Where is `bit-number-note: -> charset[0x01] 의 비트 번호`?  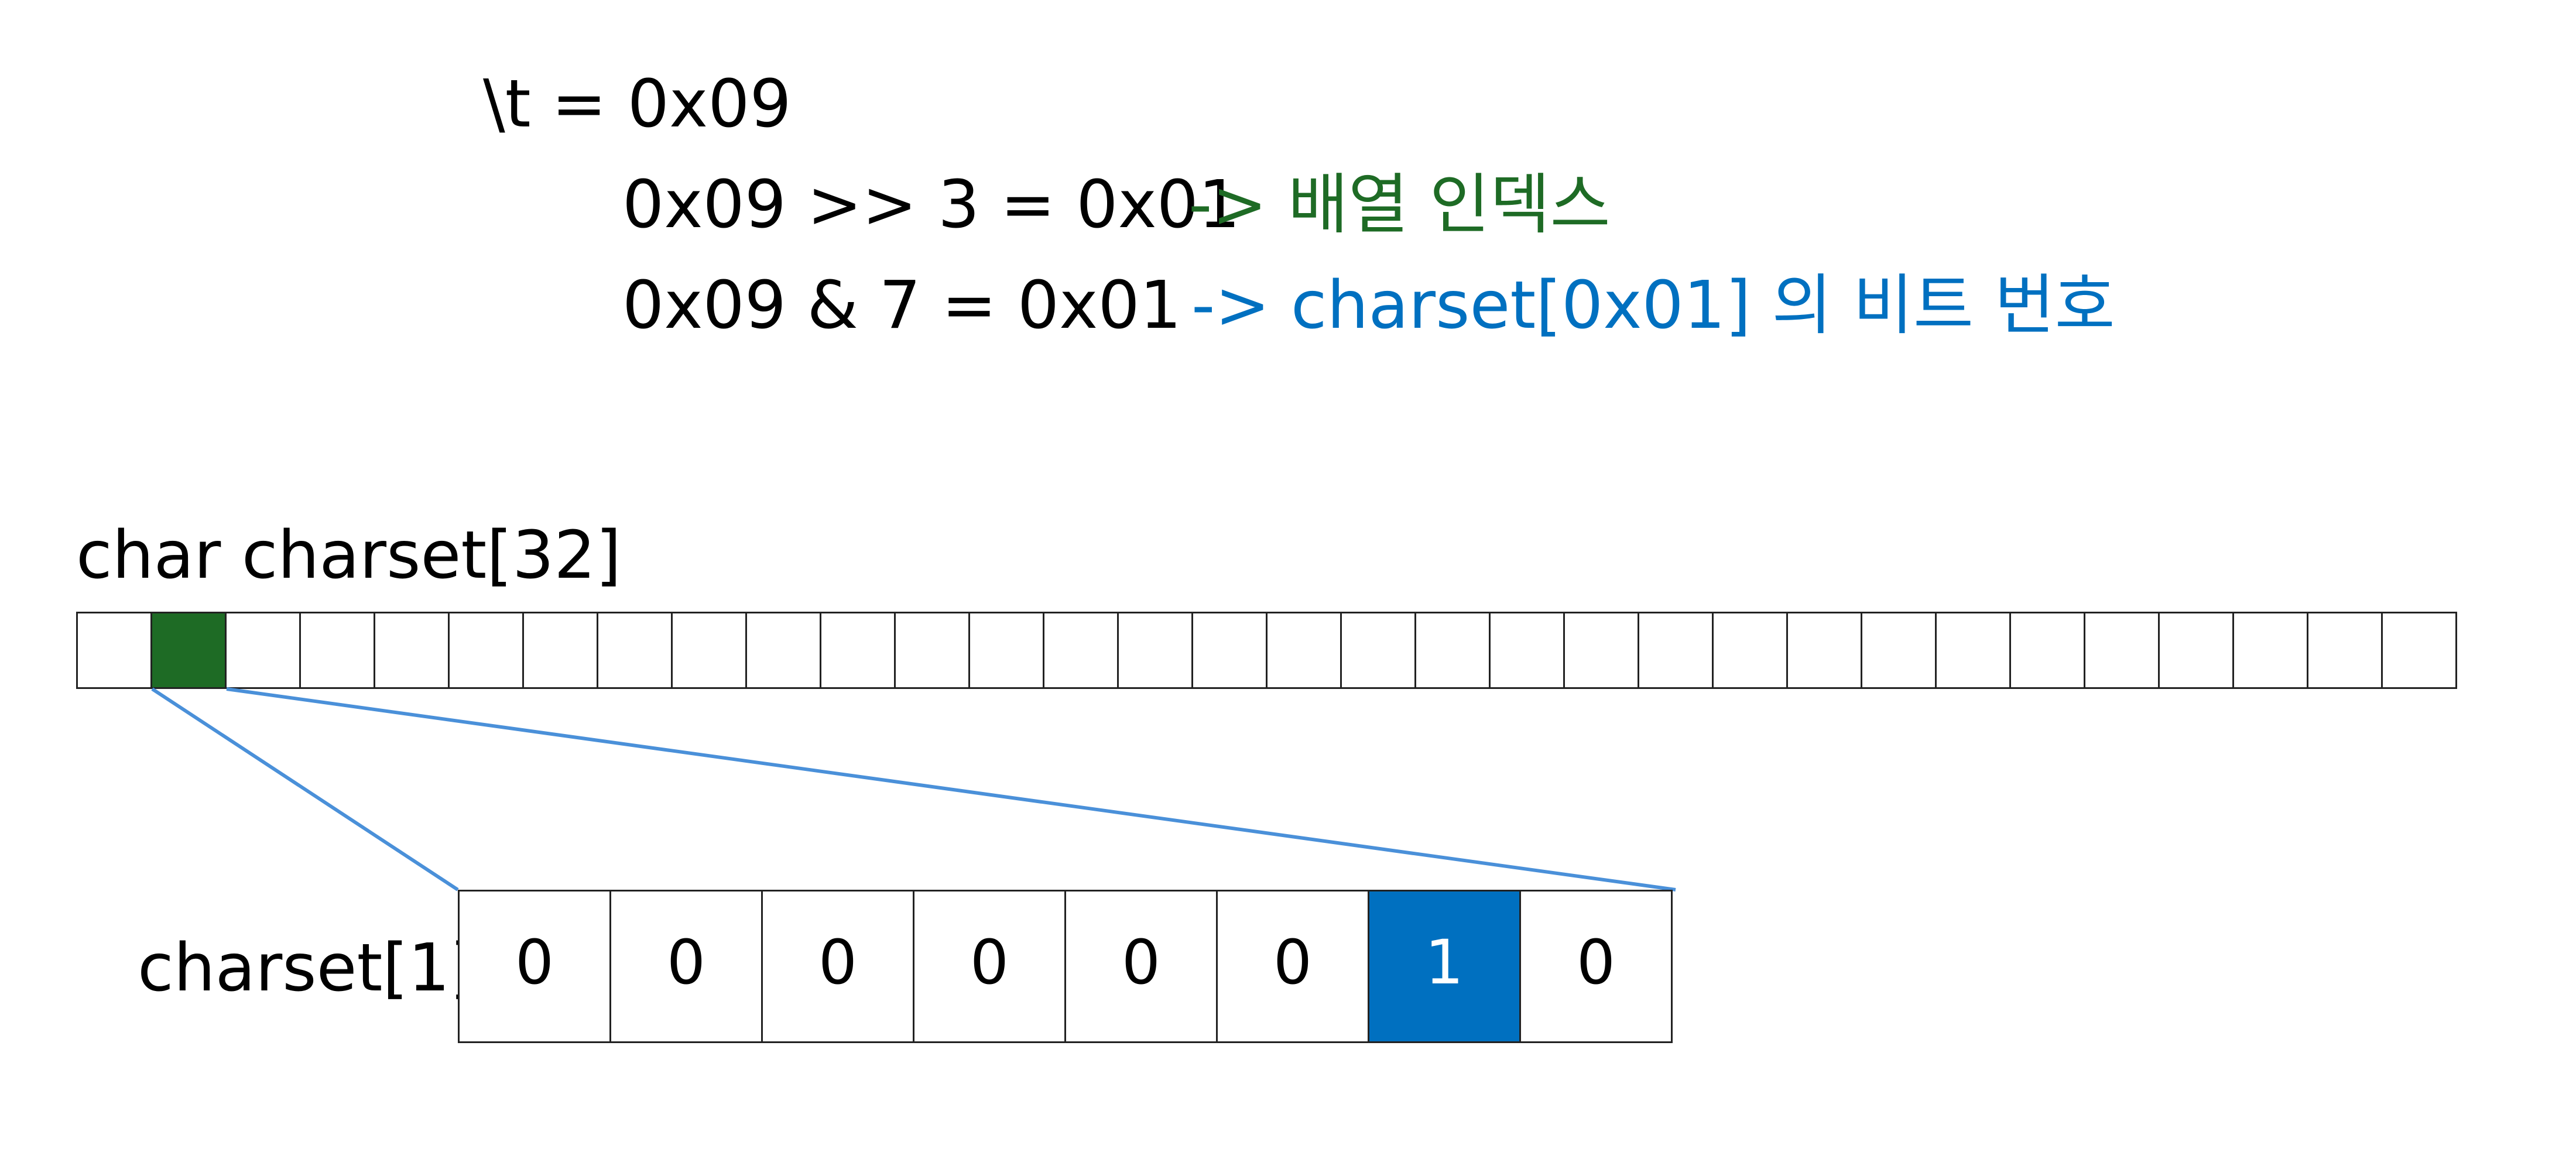 bit-number-note: -> charset[0x01] 의 비트 번호 is located at coordinates (1653, 306).